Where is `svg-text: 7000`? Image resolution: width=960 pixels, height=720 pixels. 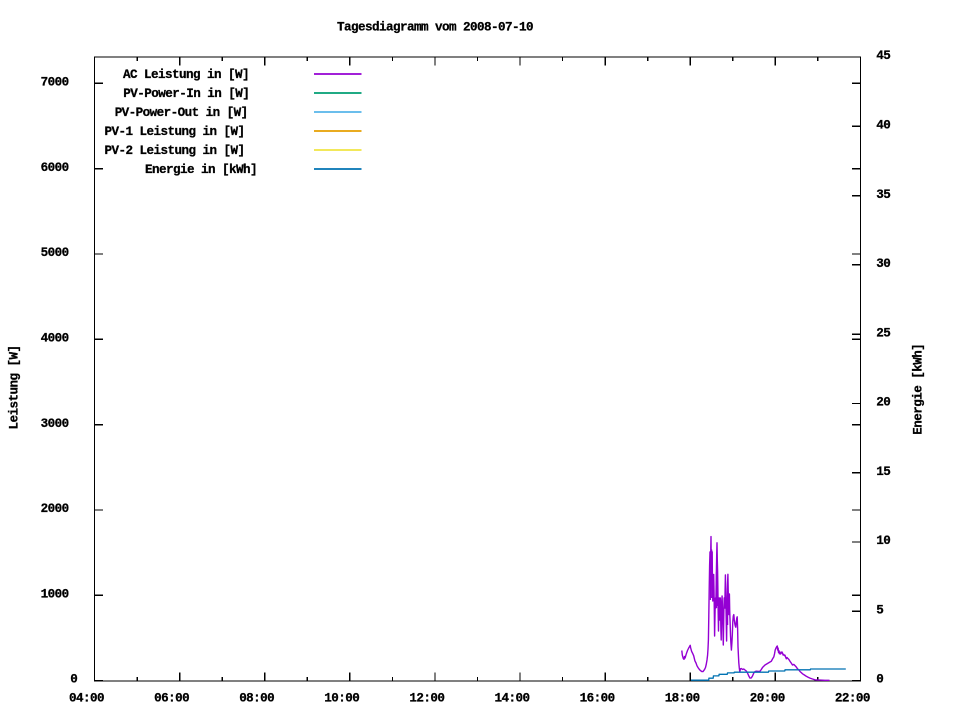 svg-text: 7000 is located at coordinates (55, 83).